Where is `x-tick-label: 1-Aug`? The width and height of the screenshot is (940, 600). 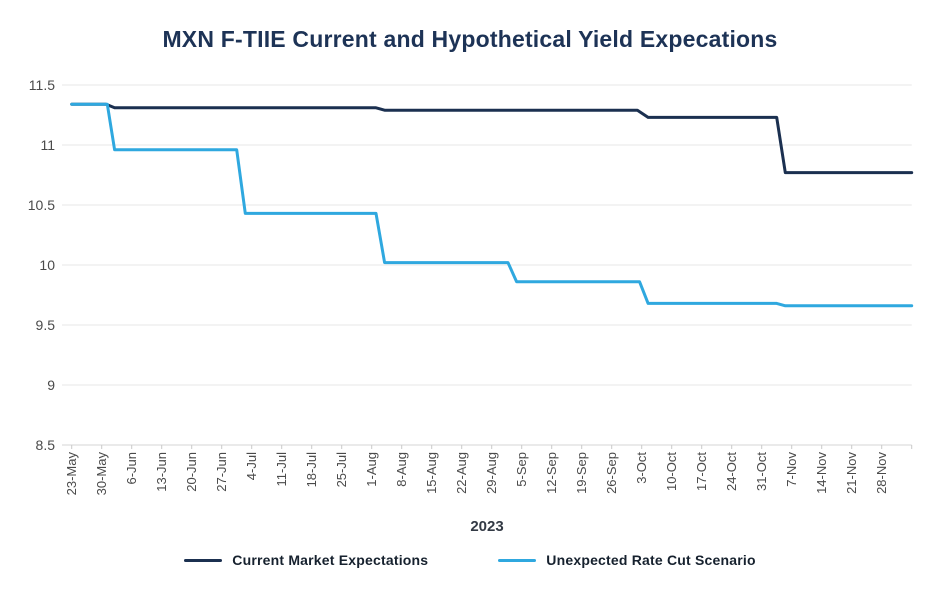
x-tick-label: 1-Aug is located at coordinates (371, 469).